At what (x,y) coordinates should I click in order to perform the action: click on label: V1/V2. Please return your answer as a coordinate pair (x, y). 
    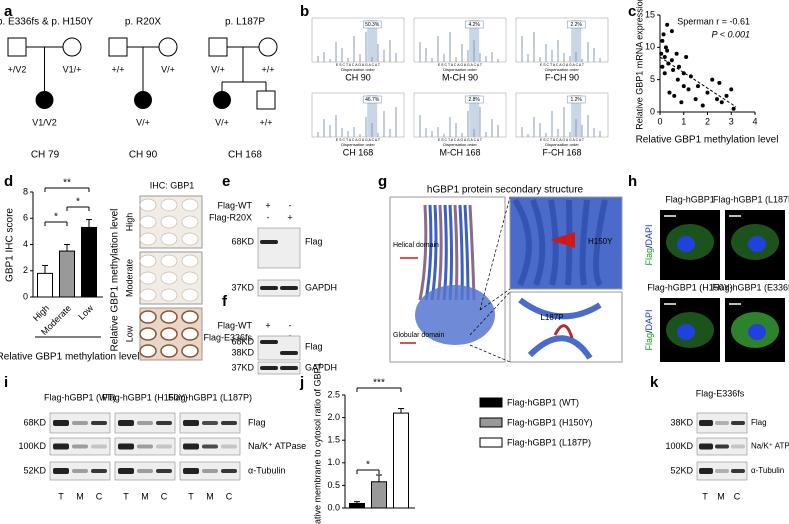
    Looking at the image, I should click on (44, 122).